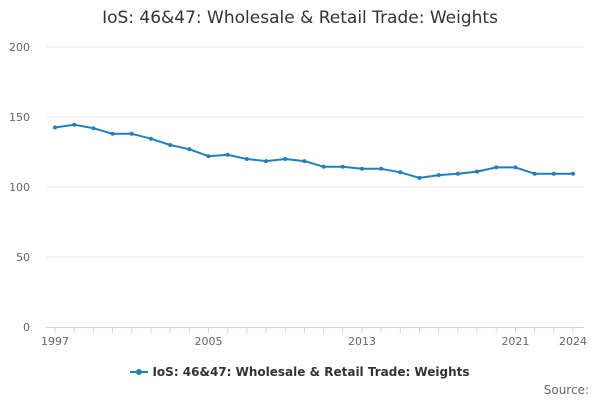 The image size is (600, 400). What do you see at coordinates (208, 341) in the screenshot?
I see `x-tick-label: 2005` at bounding box center [208, 341].